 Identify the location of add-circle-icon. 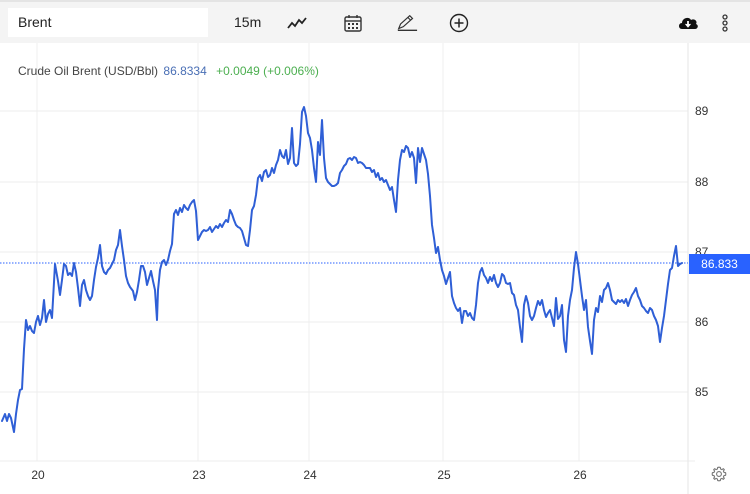
(459, 23).